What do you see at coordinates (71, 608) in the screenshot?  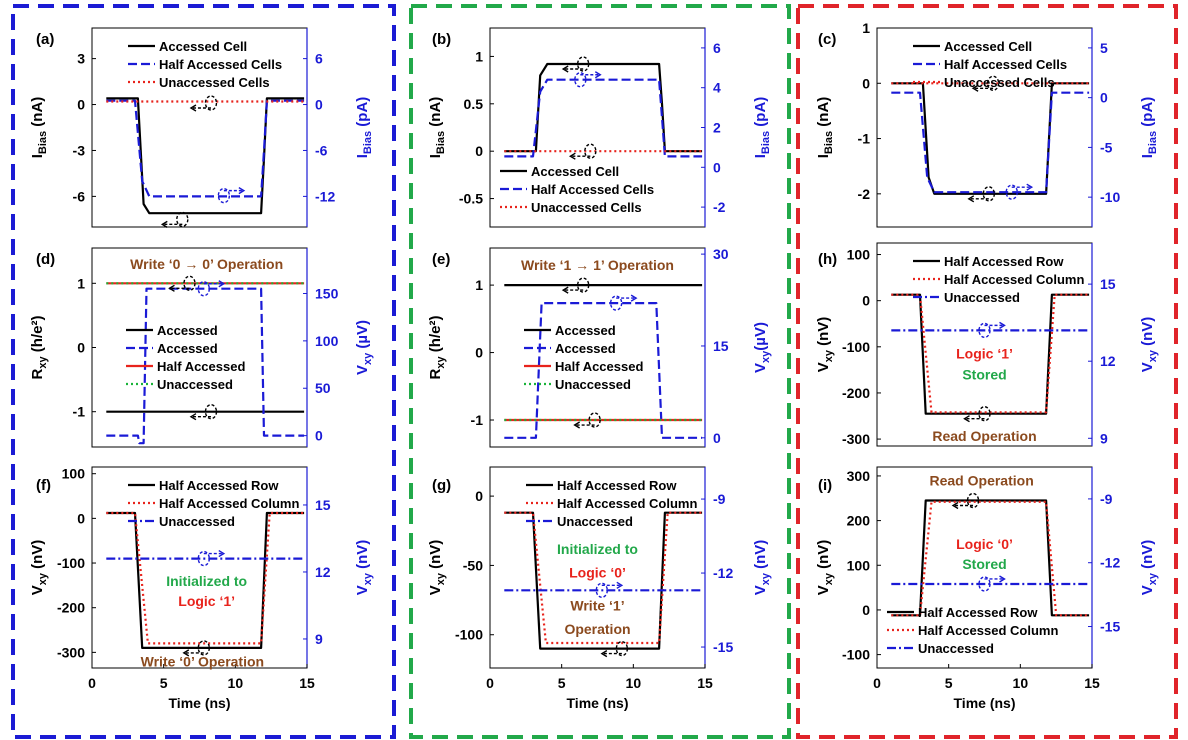 I see `left-tick-label: -200` at bounding box center [71, 608].